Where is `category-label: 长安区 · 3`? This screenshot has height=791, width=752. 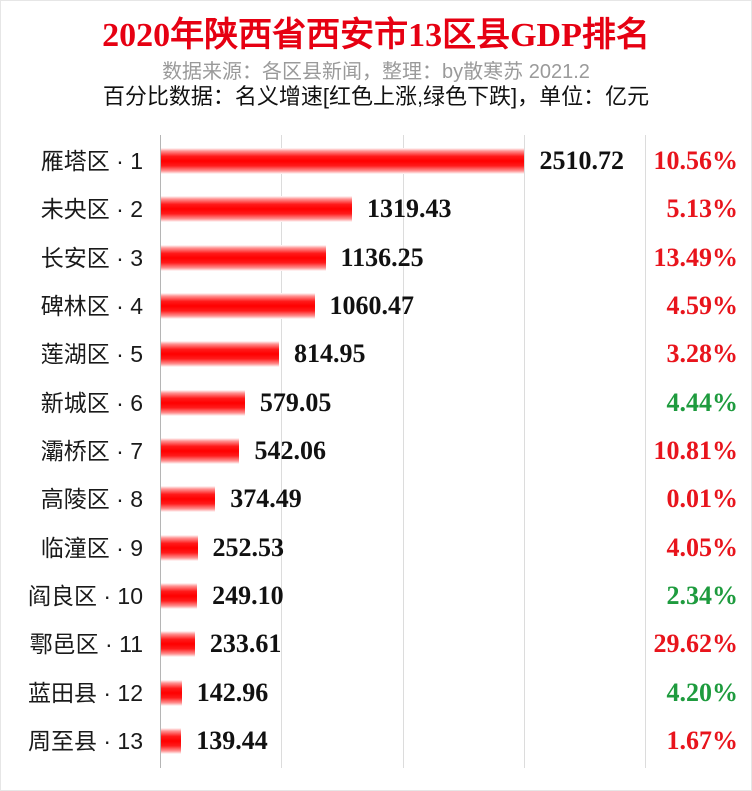 category-label: 长安区 · 3 is located at coordinates (91, 257).